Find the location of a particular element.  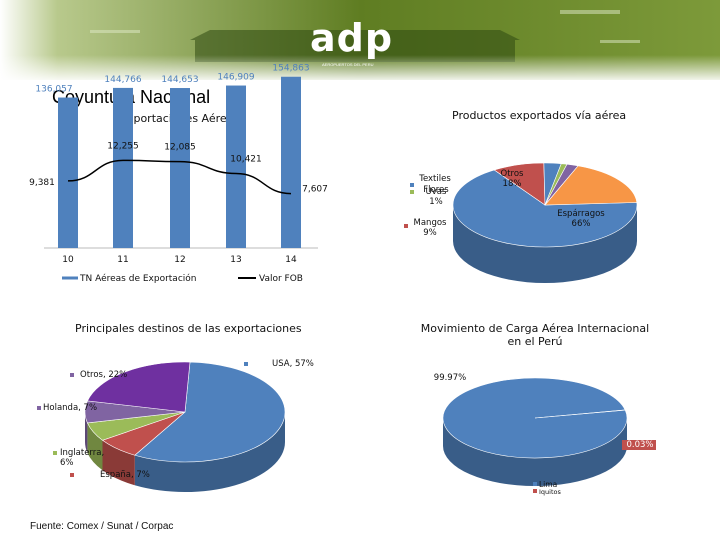

x-tick-14-line: 14 is located at coordinates (291, 260).